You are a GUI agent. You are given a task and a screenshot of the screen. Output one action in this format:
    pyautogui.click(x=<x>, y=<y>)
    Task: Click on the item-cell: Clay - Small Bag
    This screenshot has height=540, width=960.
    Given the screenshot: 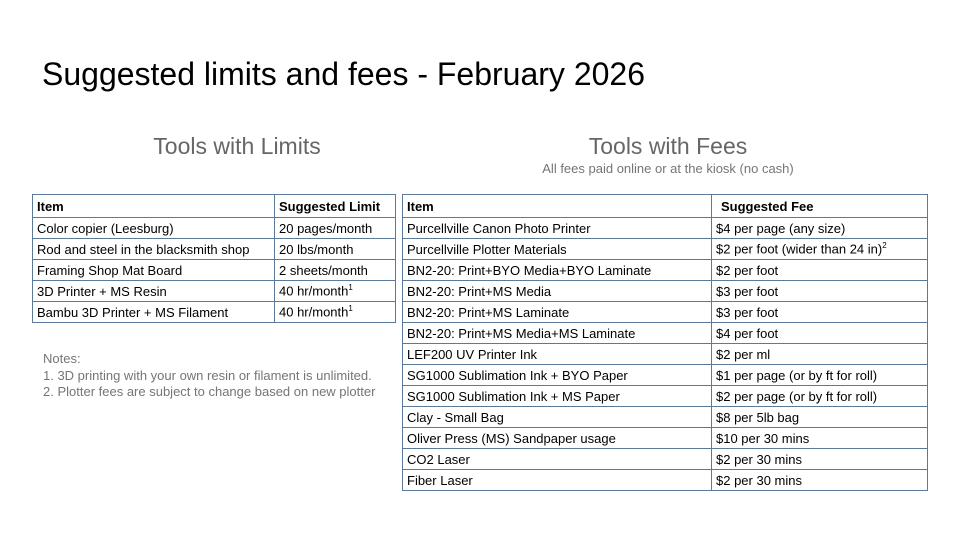 What is the action you would take?
    pyautogui.click(x=557, y=417)
    